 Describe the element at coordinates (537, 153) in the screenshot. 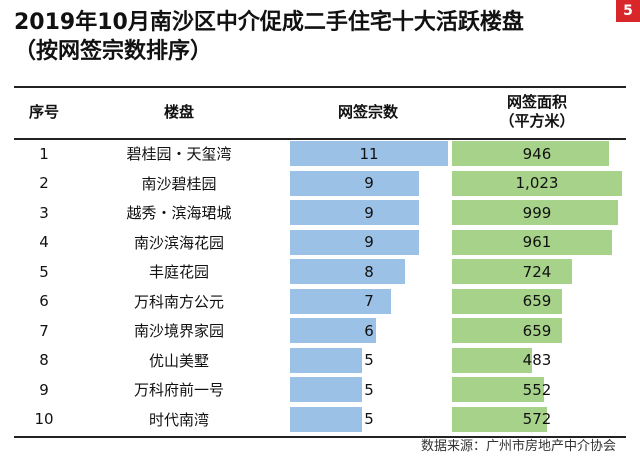

I see `area-value-label: 946` at that location.